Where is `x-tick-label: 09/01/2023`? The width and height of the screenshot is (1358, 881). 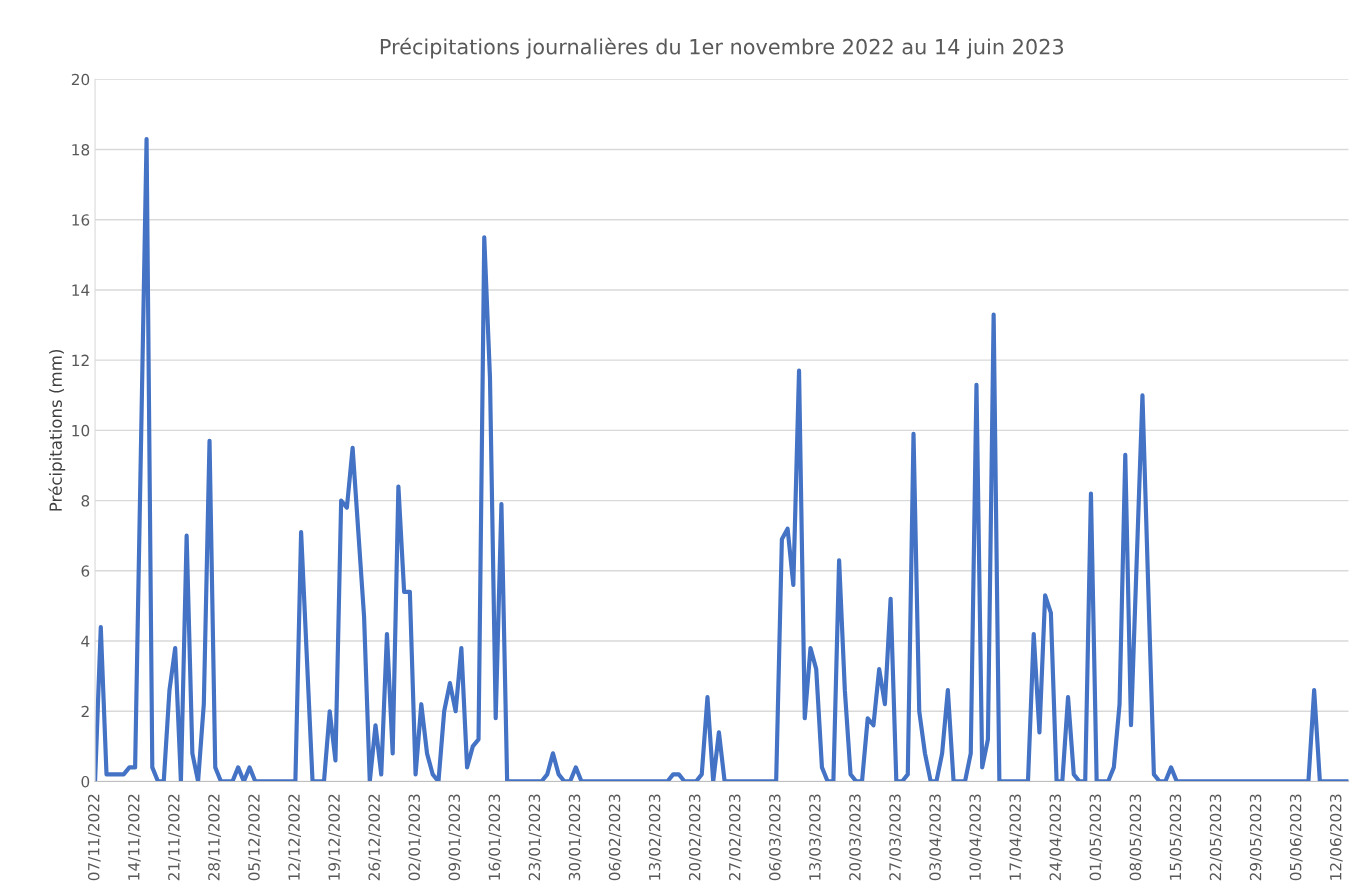
x-tick-label: 09/01/2023 is located at coordinates (455, 837).